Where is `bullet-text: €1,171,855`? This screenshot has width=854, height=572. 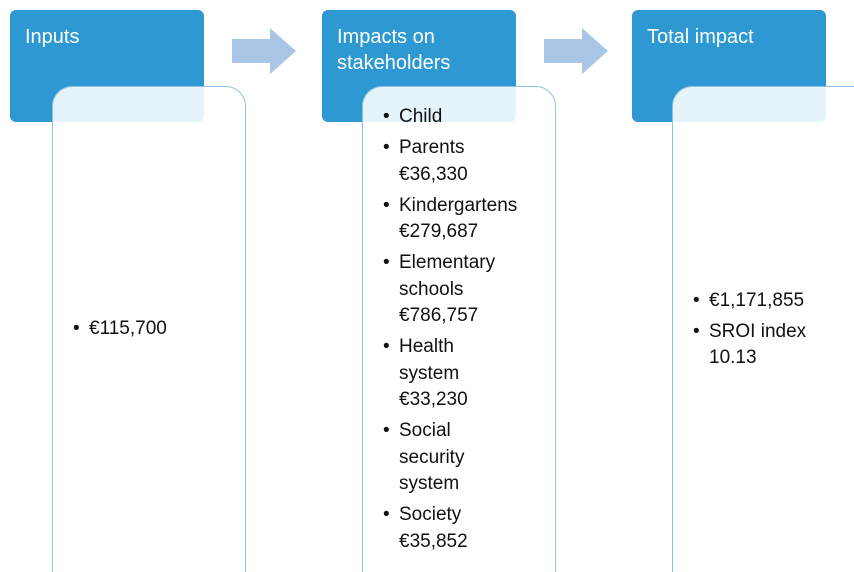 bullet-text: €1,171,855 is located at coordinates (756, 301).